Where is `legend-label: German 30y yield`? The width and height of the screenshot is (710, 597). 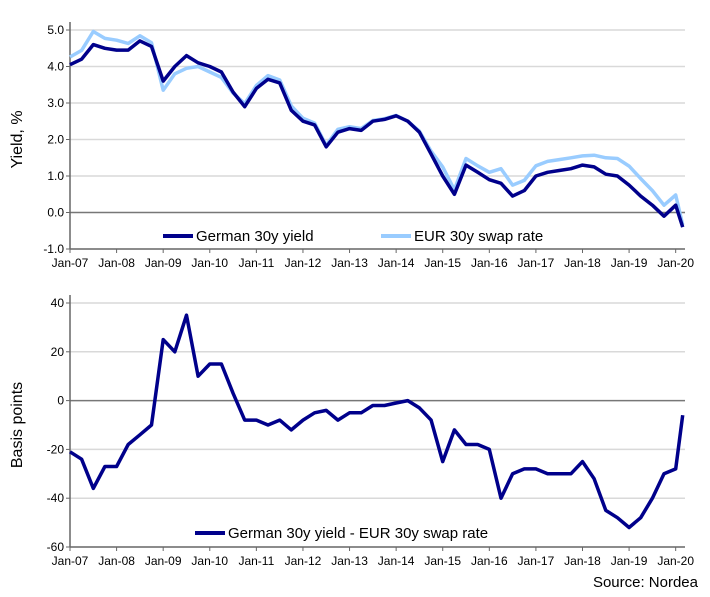
legend-label: German 30y yield is located at coordinates (255, 236).